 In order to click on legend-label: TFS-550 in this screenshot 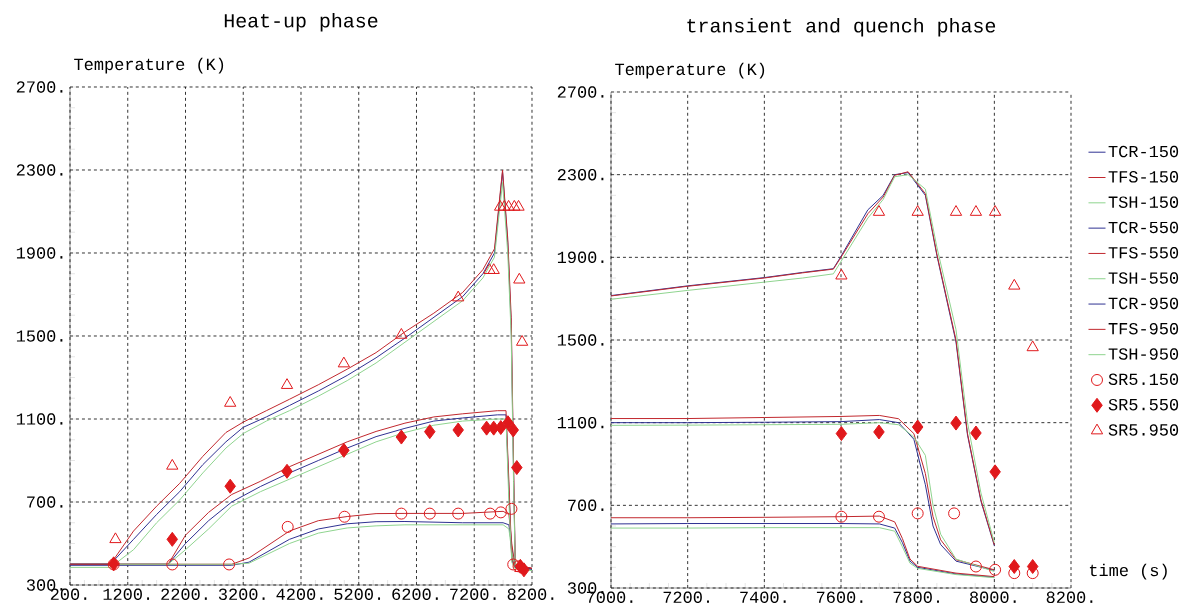, I will do `click(1143, 253)`.